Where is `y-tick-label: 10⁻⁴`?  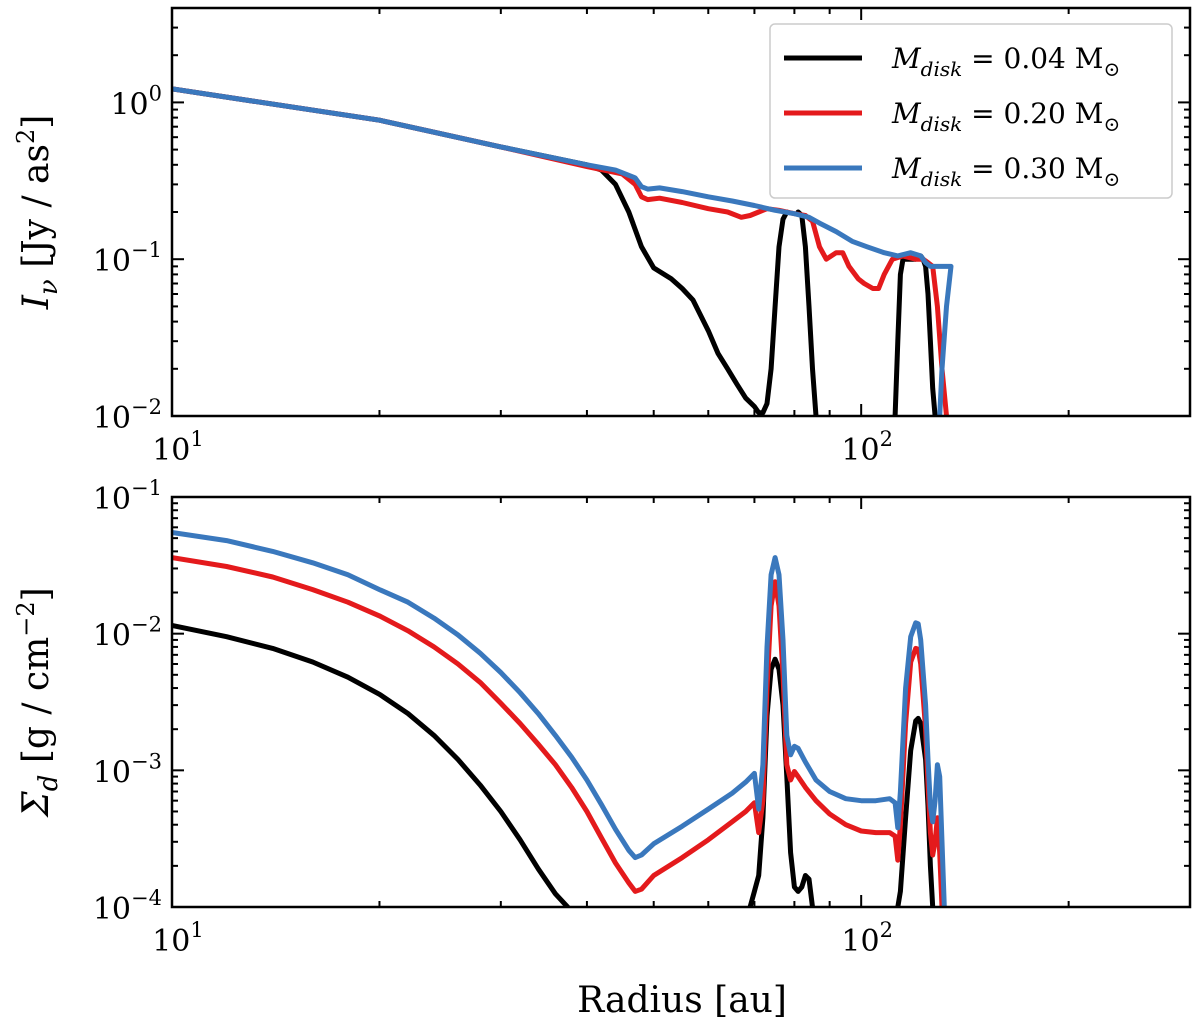
y-tick-label: 10⁻⁴ is located at coordinates (127, 906).